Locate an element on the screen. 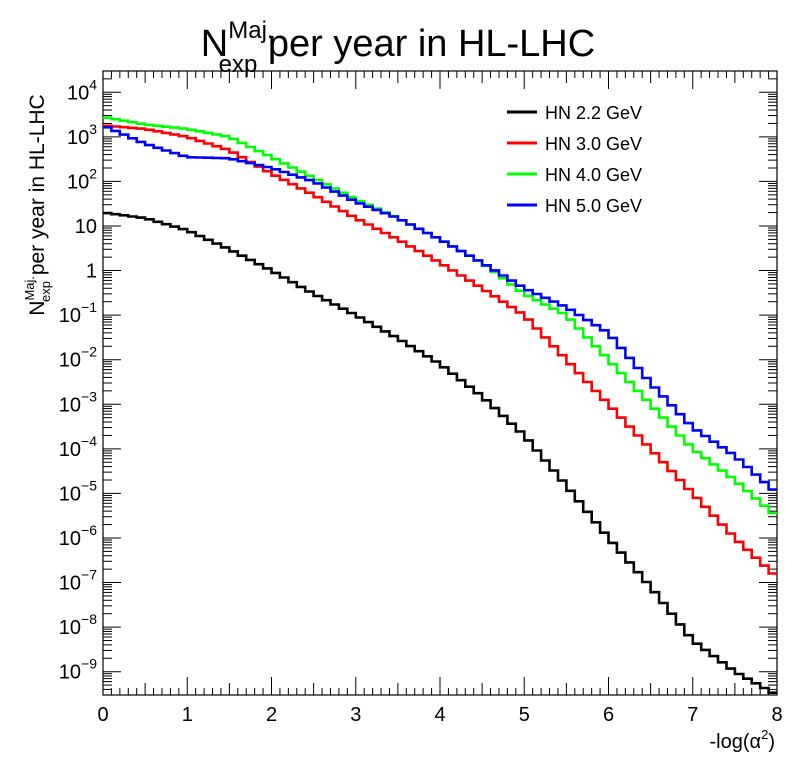 The width and height of the screenshot is (796, 772). y-tick-label: 10² is located at coordinates (82, 179).